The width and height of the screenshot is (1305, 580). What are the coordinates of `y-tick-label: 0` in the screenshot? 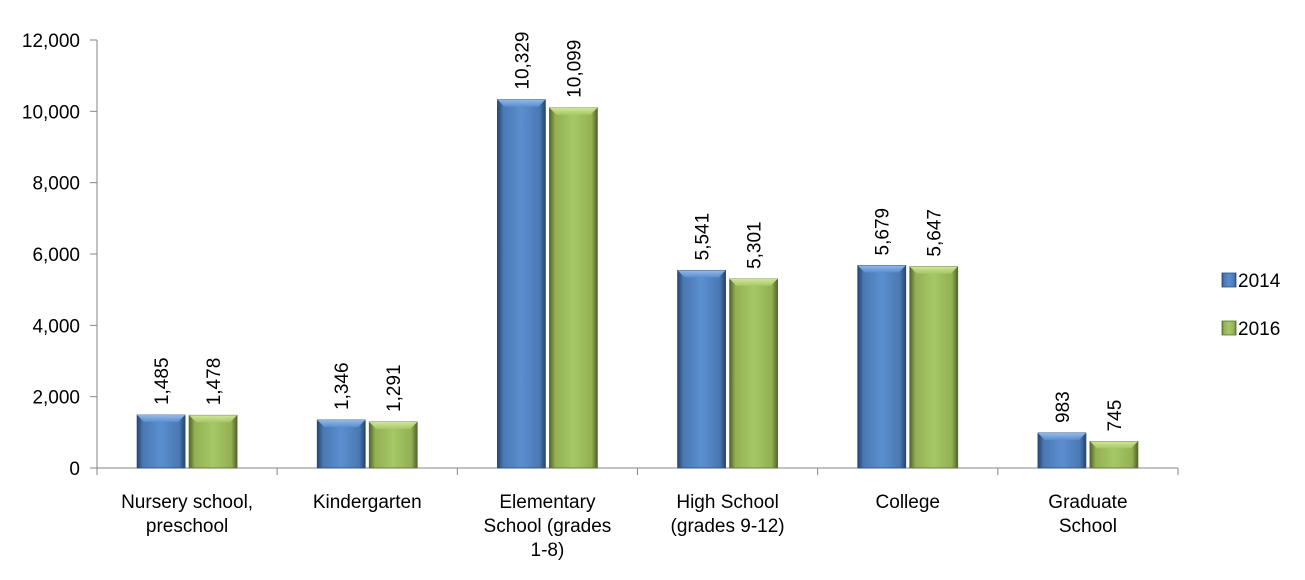 It's located at (74, 469).